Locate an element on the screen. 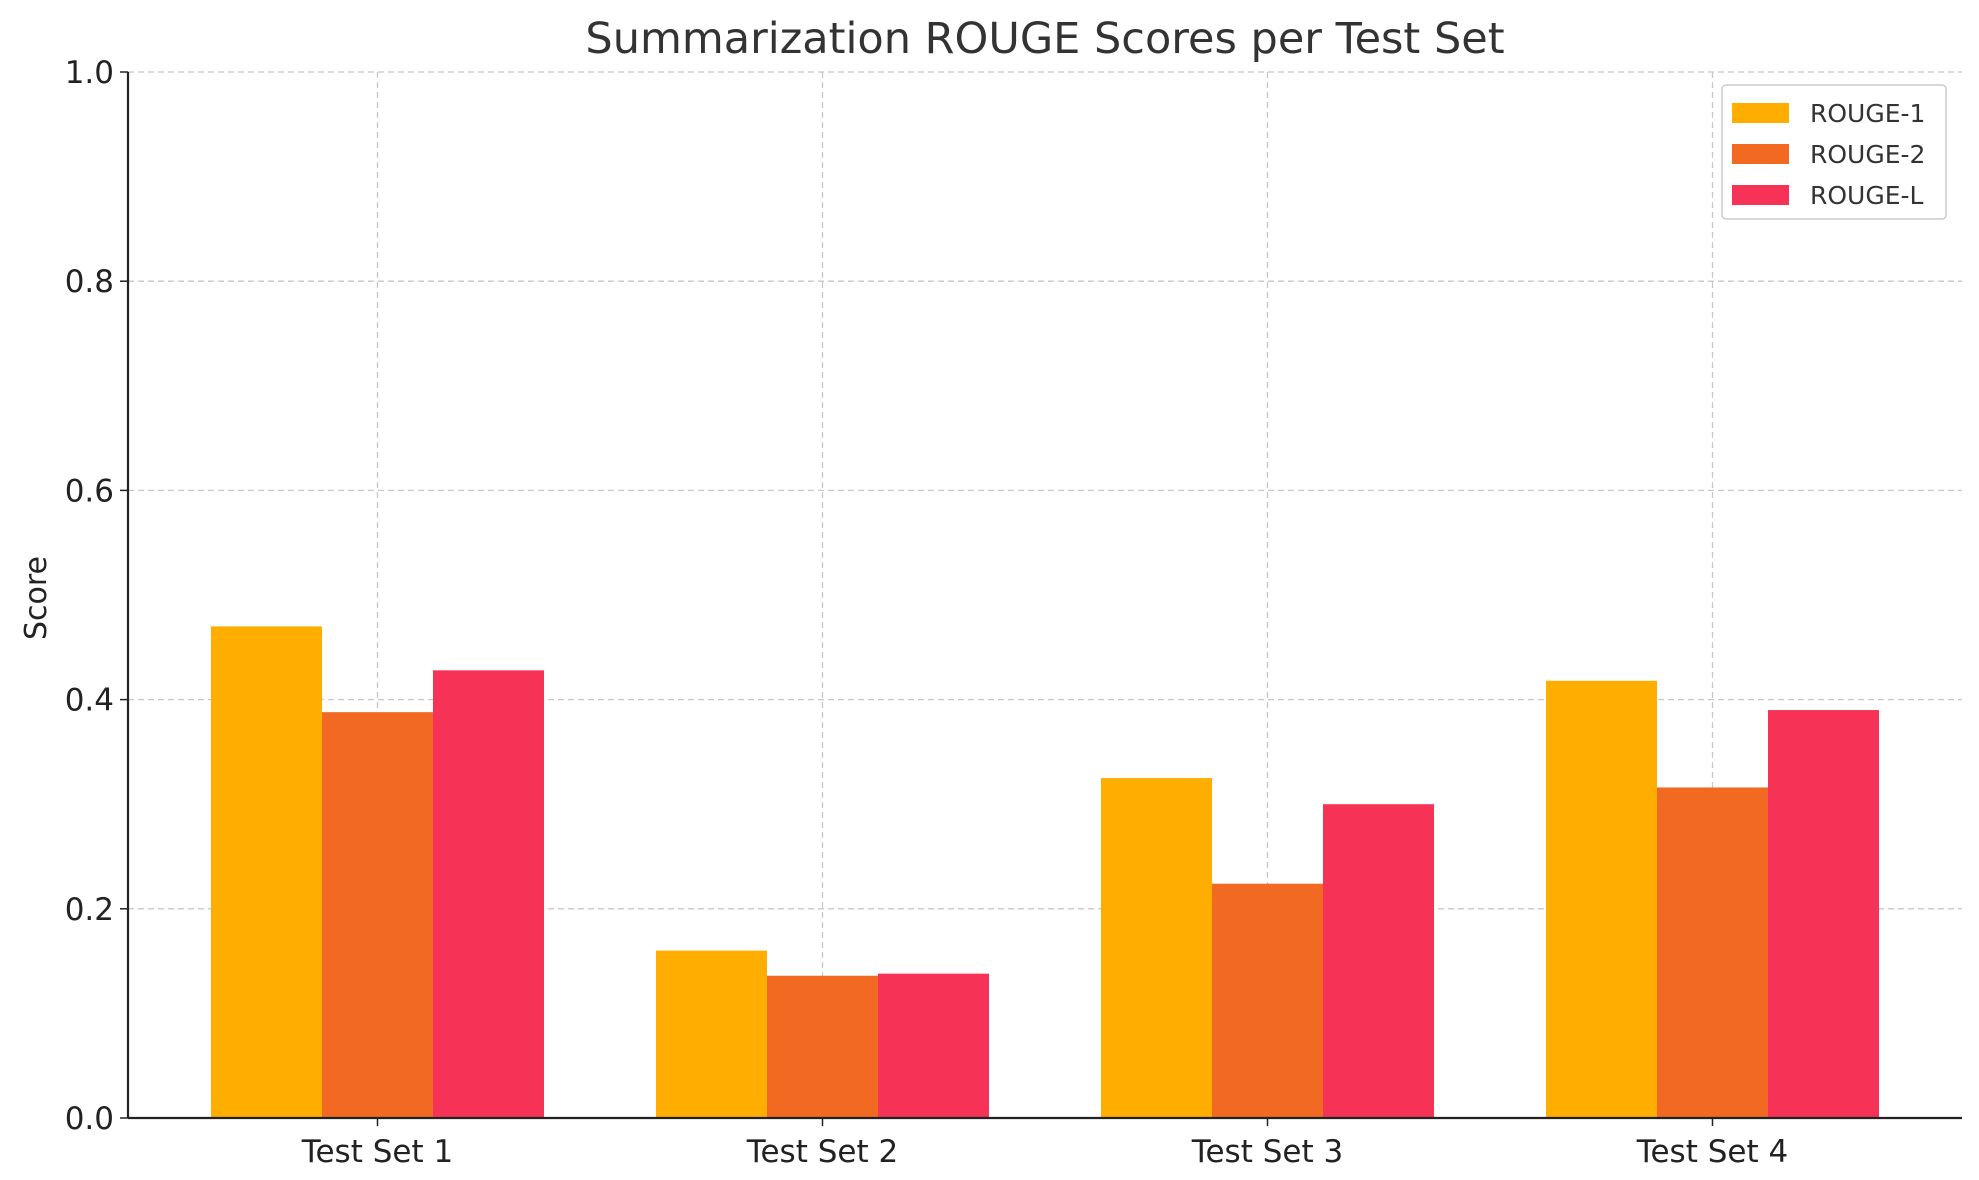  x-ticks: Test Set 1 Test Set 2 Test Set 3 Test Set 4 is located at coordinates (1044, 1144).